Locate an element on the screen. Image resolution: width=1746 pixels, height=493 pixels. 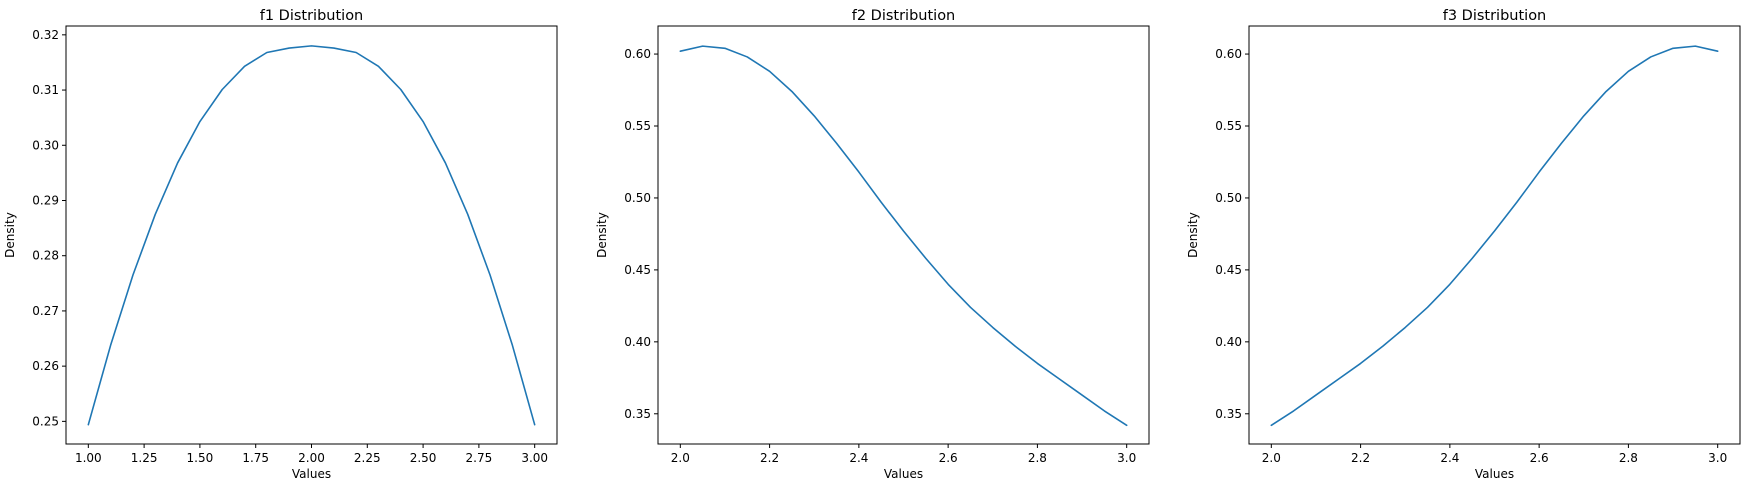
x-tick-label: 1.75 is located at coordinates (255, 458).